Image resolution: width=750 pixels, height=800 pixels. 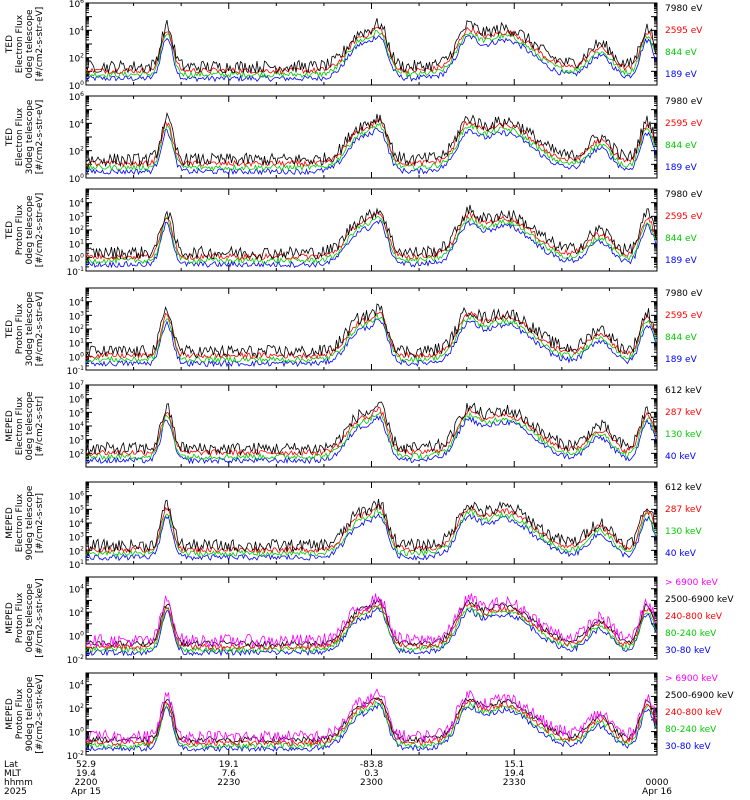 I want to click on svg-text: 10⁻¹, so click(x=76, y=371).